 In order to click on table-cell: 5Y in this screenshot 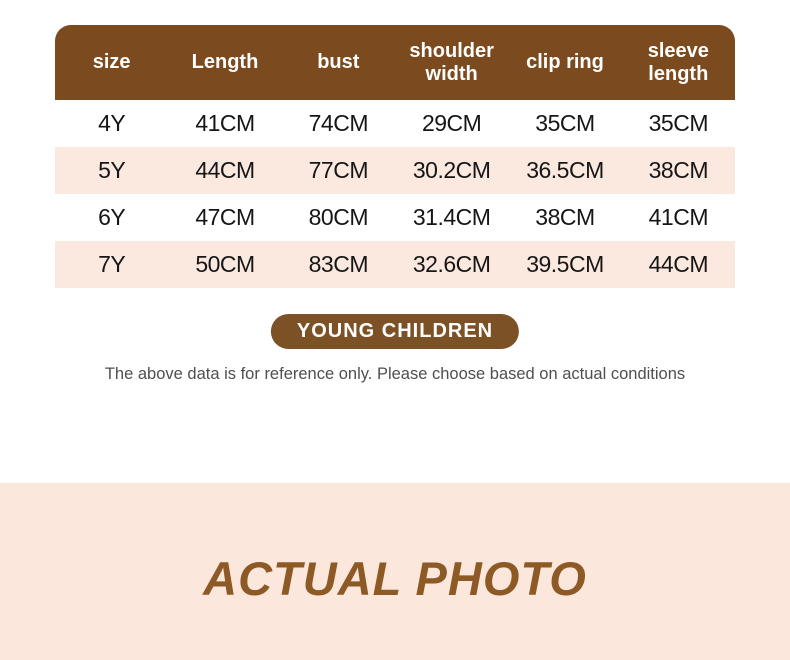, I will do `click(112, 170)`.